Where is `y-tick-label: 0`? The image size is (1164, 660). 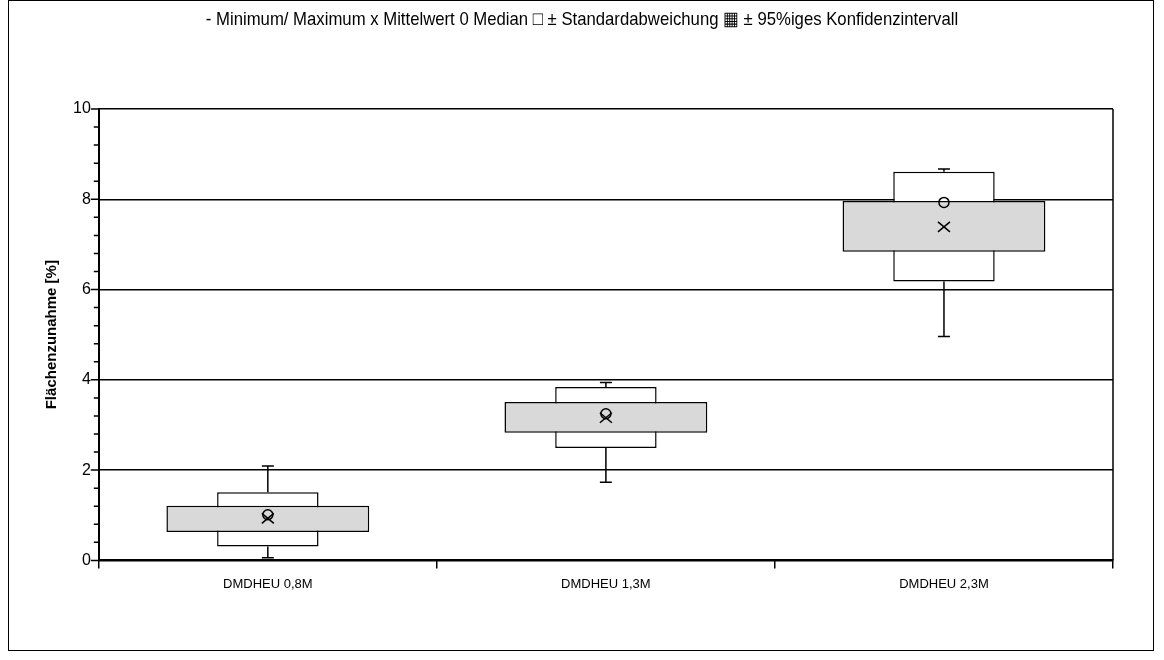
y-tick-label: 0 is located at coordinates (86, 559).